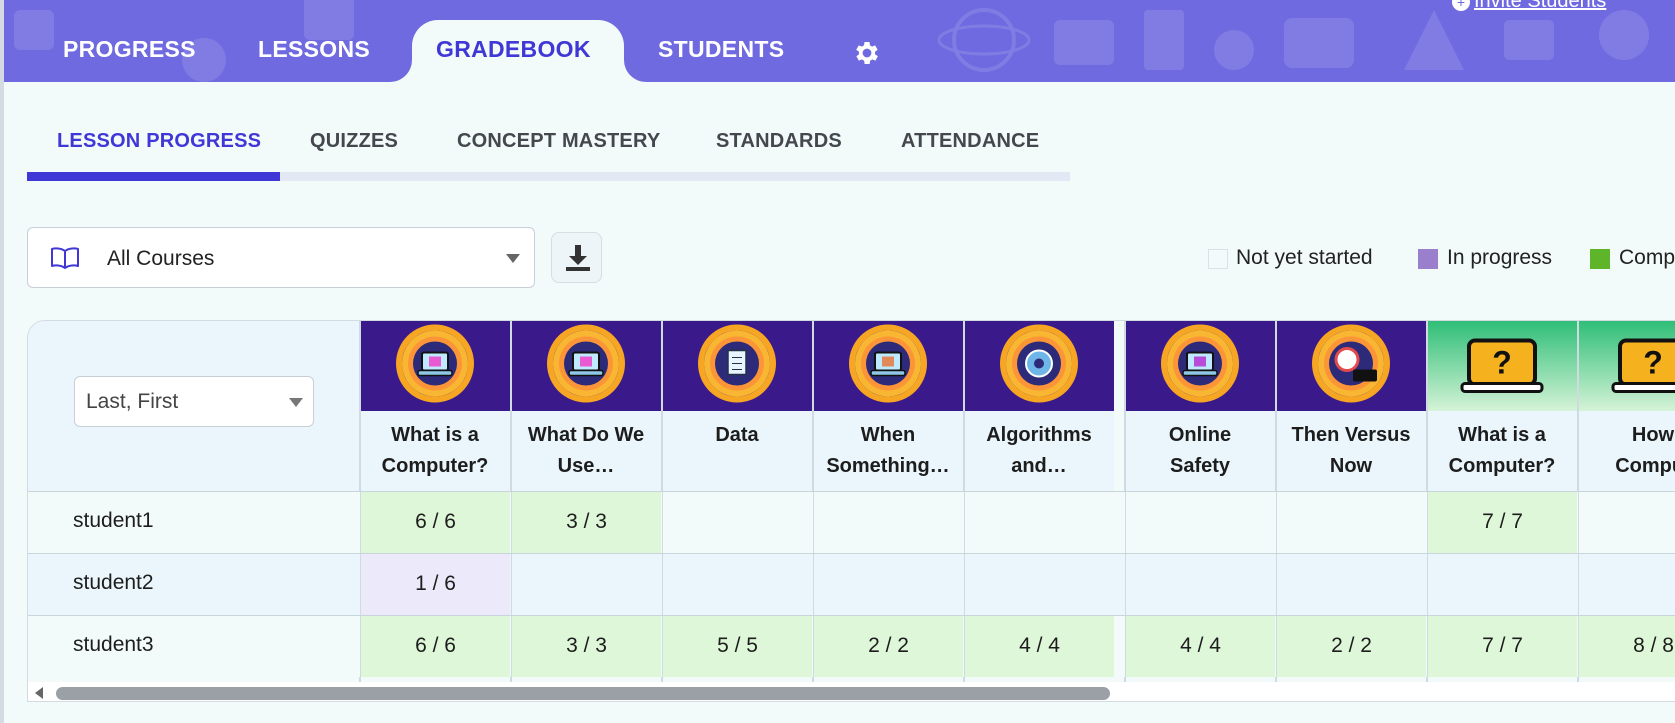 Image resolution: width=1675 pixels, height=723 pixels. What do you see at coordinates (737, 646) in the screenshot?
I see `progress-cell: 5 / 5` at bounding box center [737, 646].